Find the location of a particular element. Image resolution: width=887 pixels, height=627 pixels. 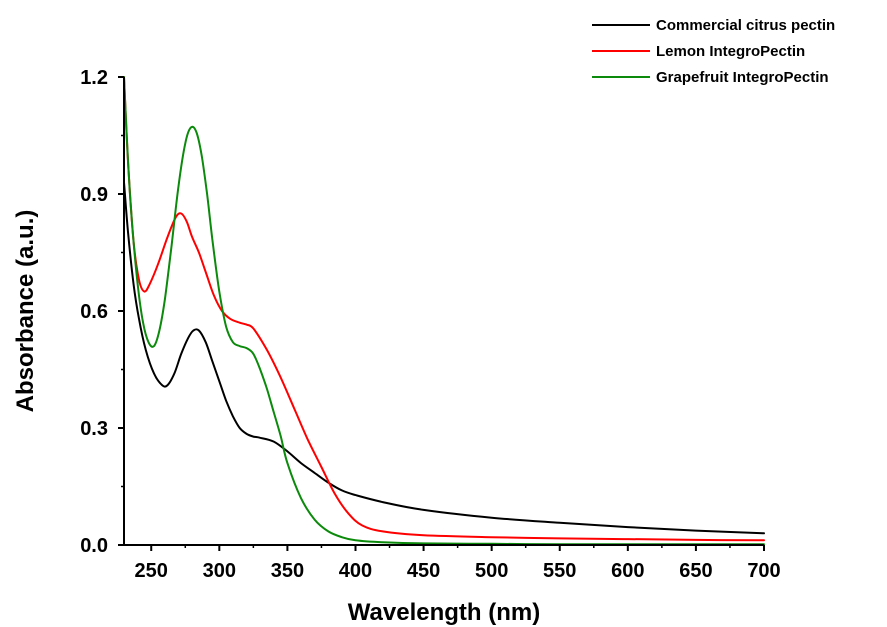

legend-label-commercial-citrus-pectin: Commercial citrus pectin is located at coordinates (745, 25).